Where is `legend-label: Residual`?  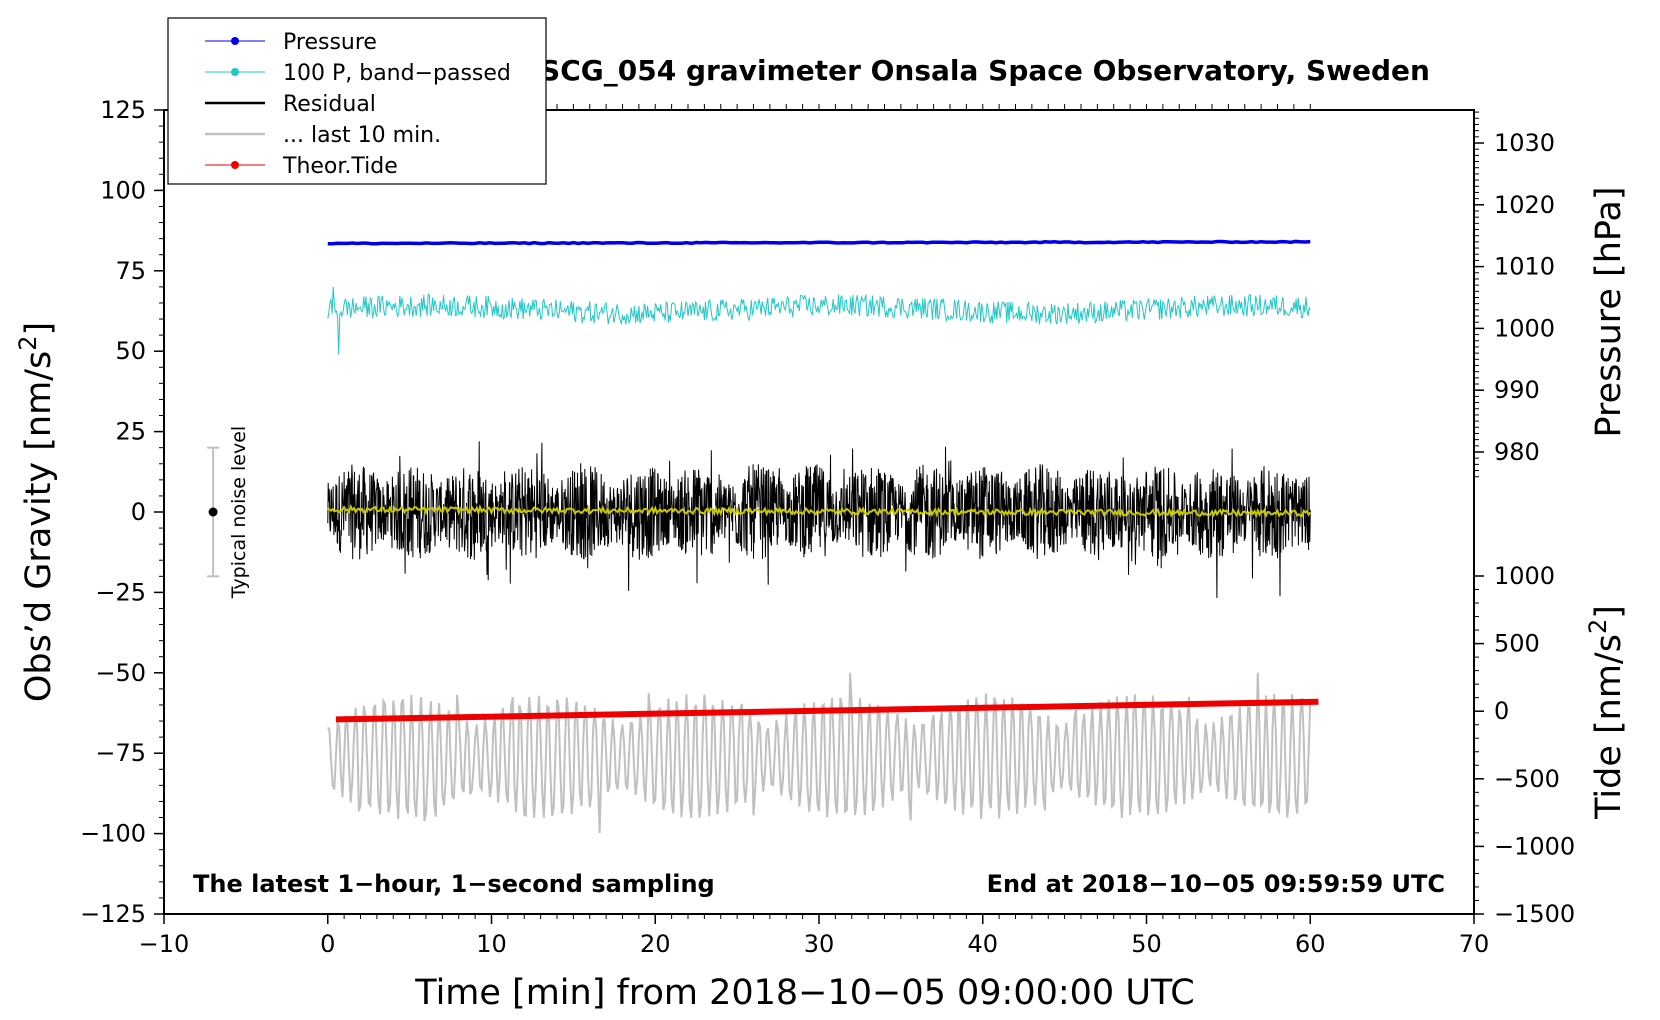
legend-label: Residual is located at coordinates (329, 104).